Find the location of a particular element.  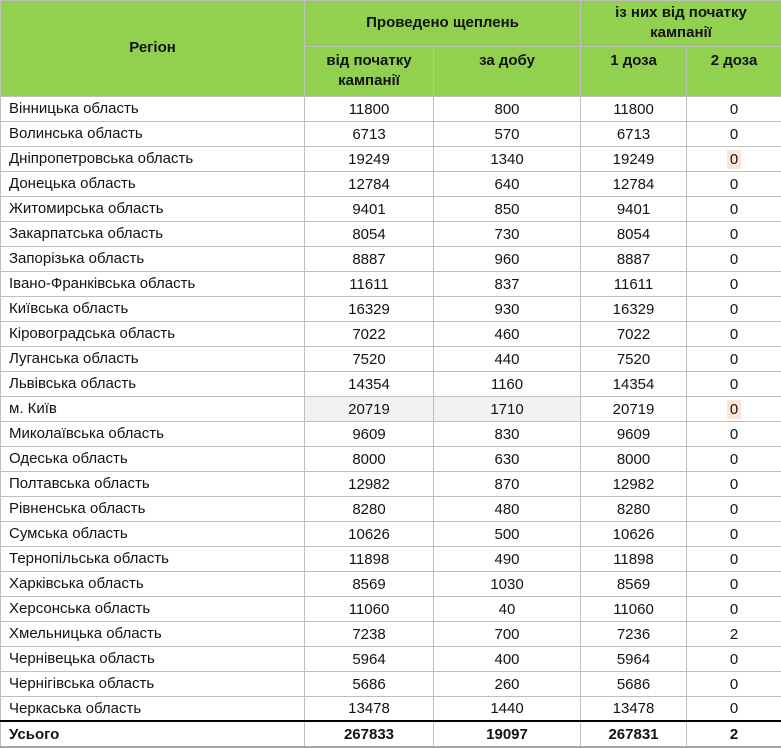

highlighted-value: 0 is located at coordinates (734, 409).